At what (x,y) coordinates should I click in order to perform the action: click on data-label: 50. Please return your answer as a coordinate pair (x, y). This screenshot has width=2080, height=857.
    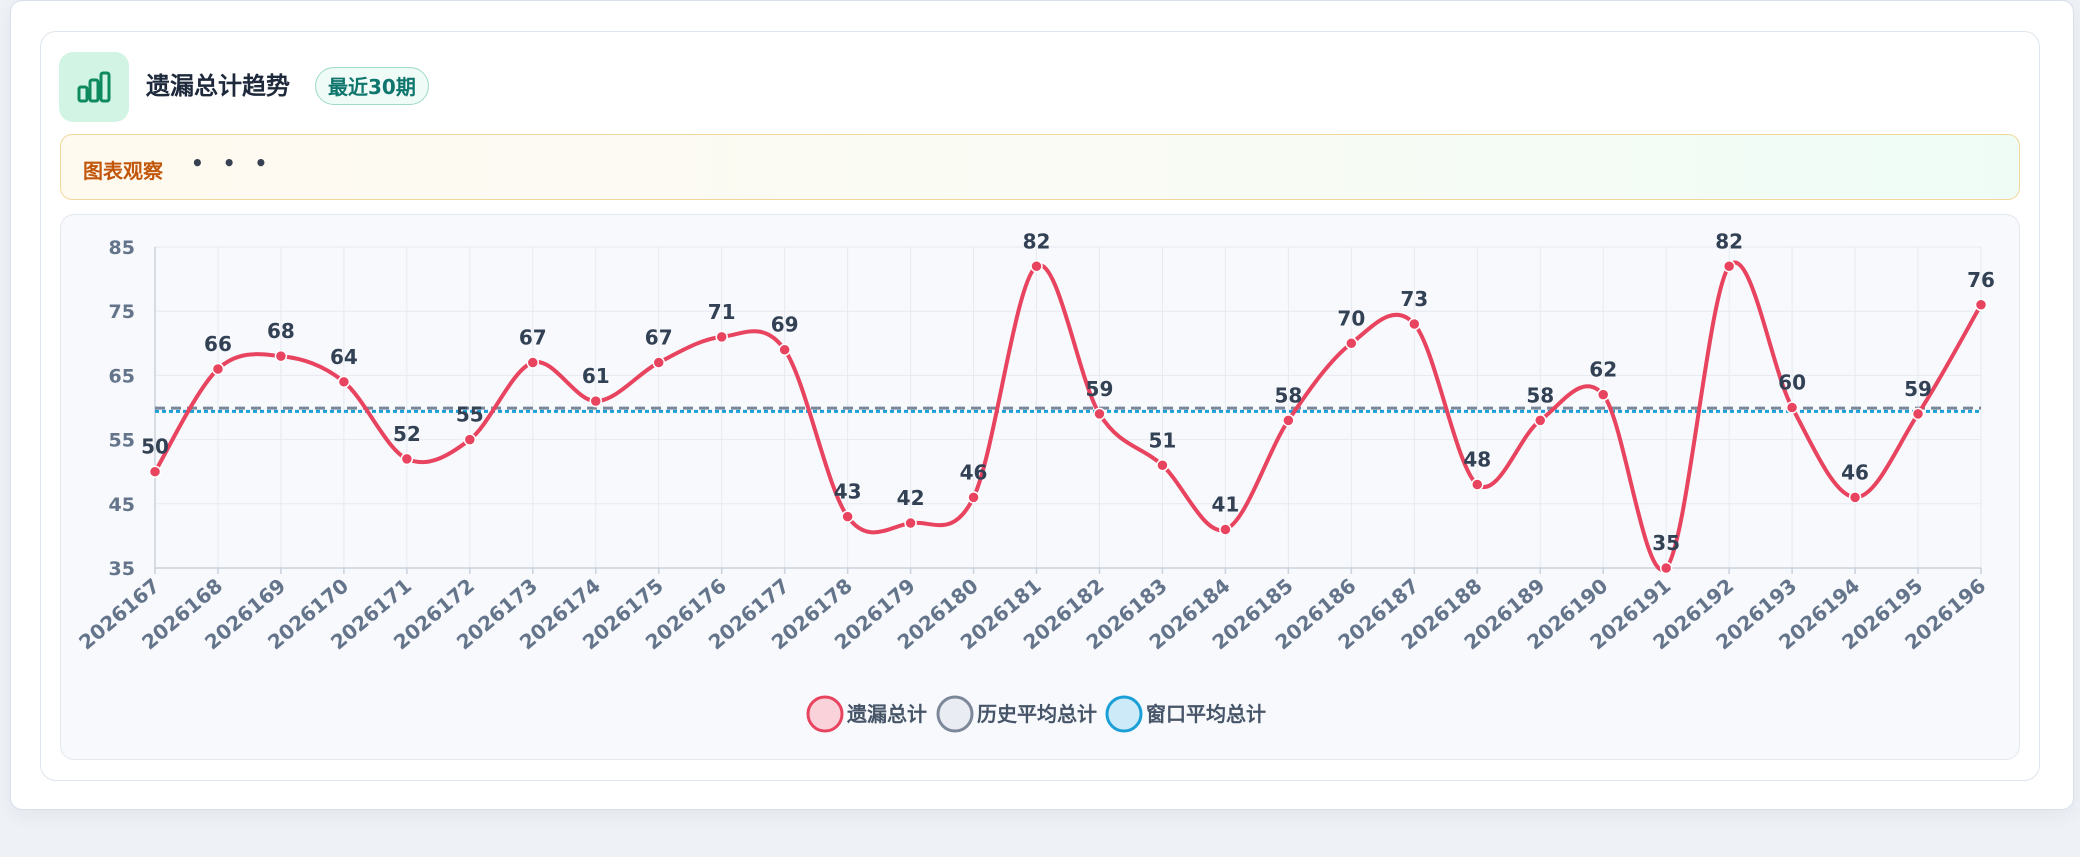
    Looking at the image, I should click on (155, 447).